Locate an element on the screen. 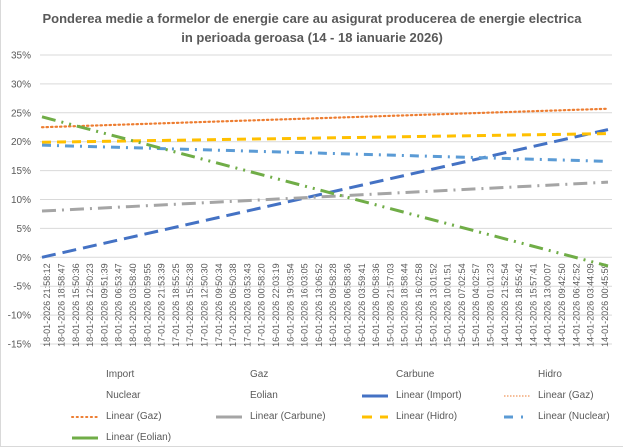  x-tick-label: 15-01-2026 01:01:23 is located at coordinates (490, 305).